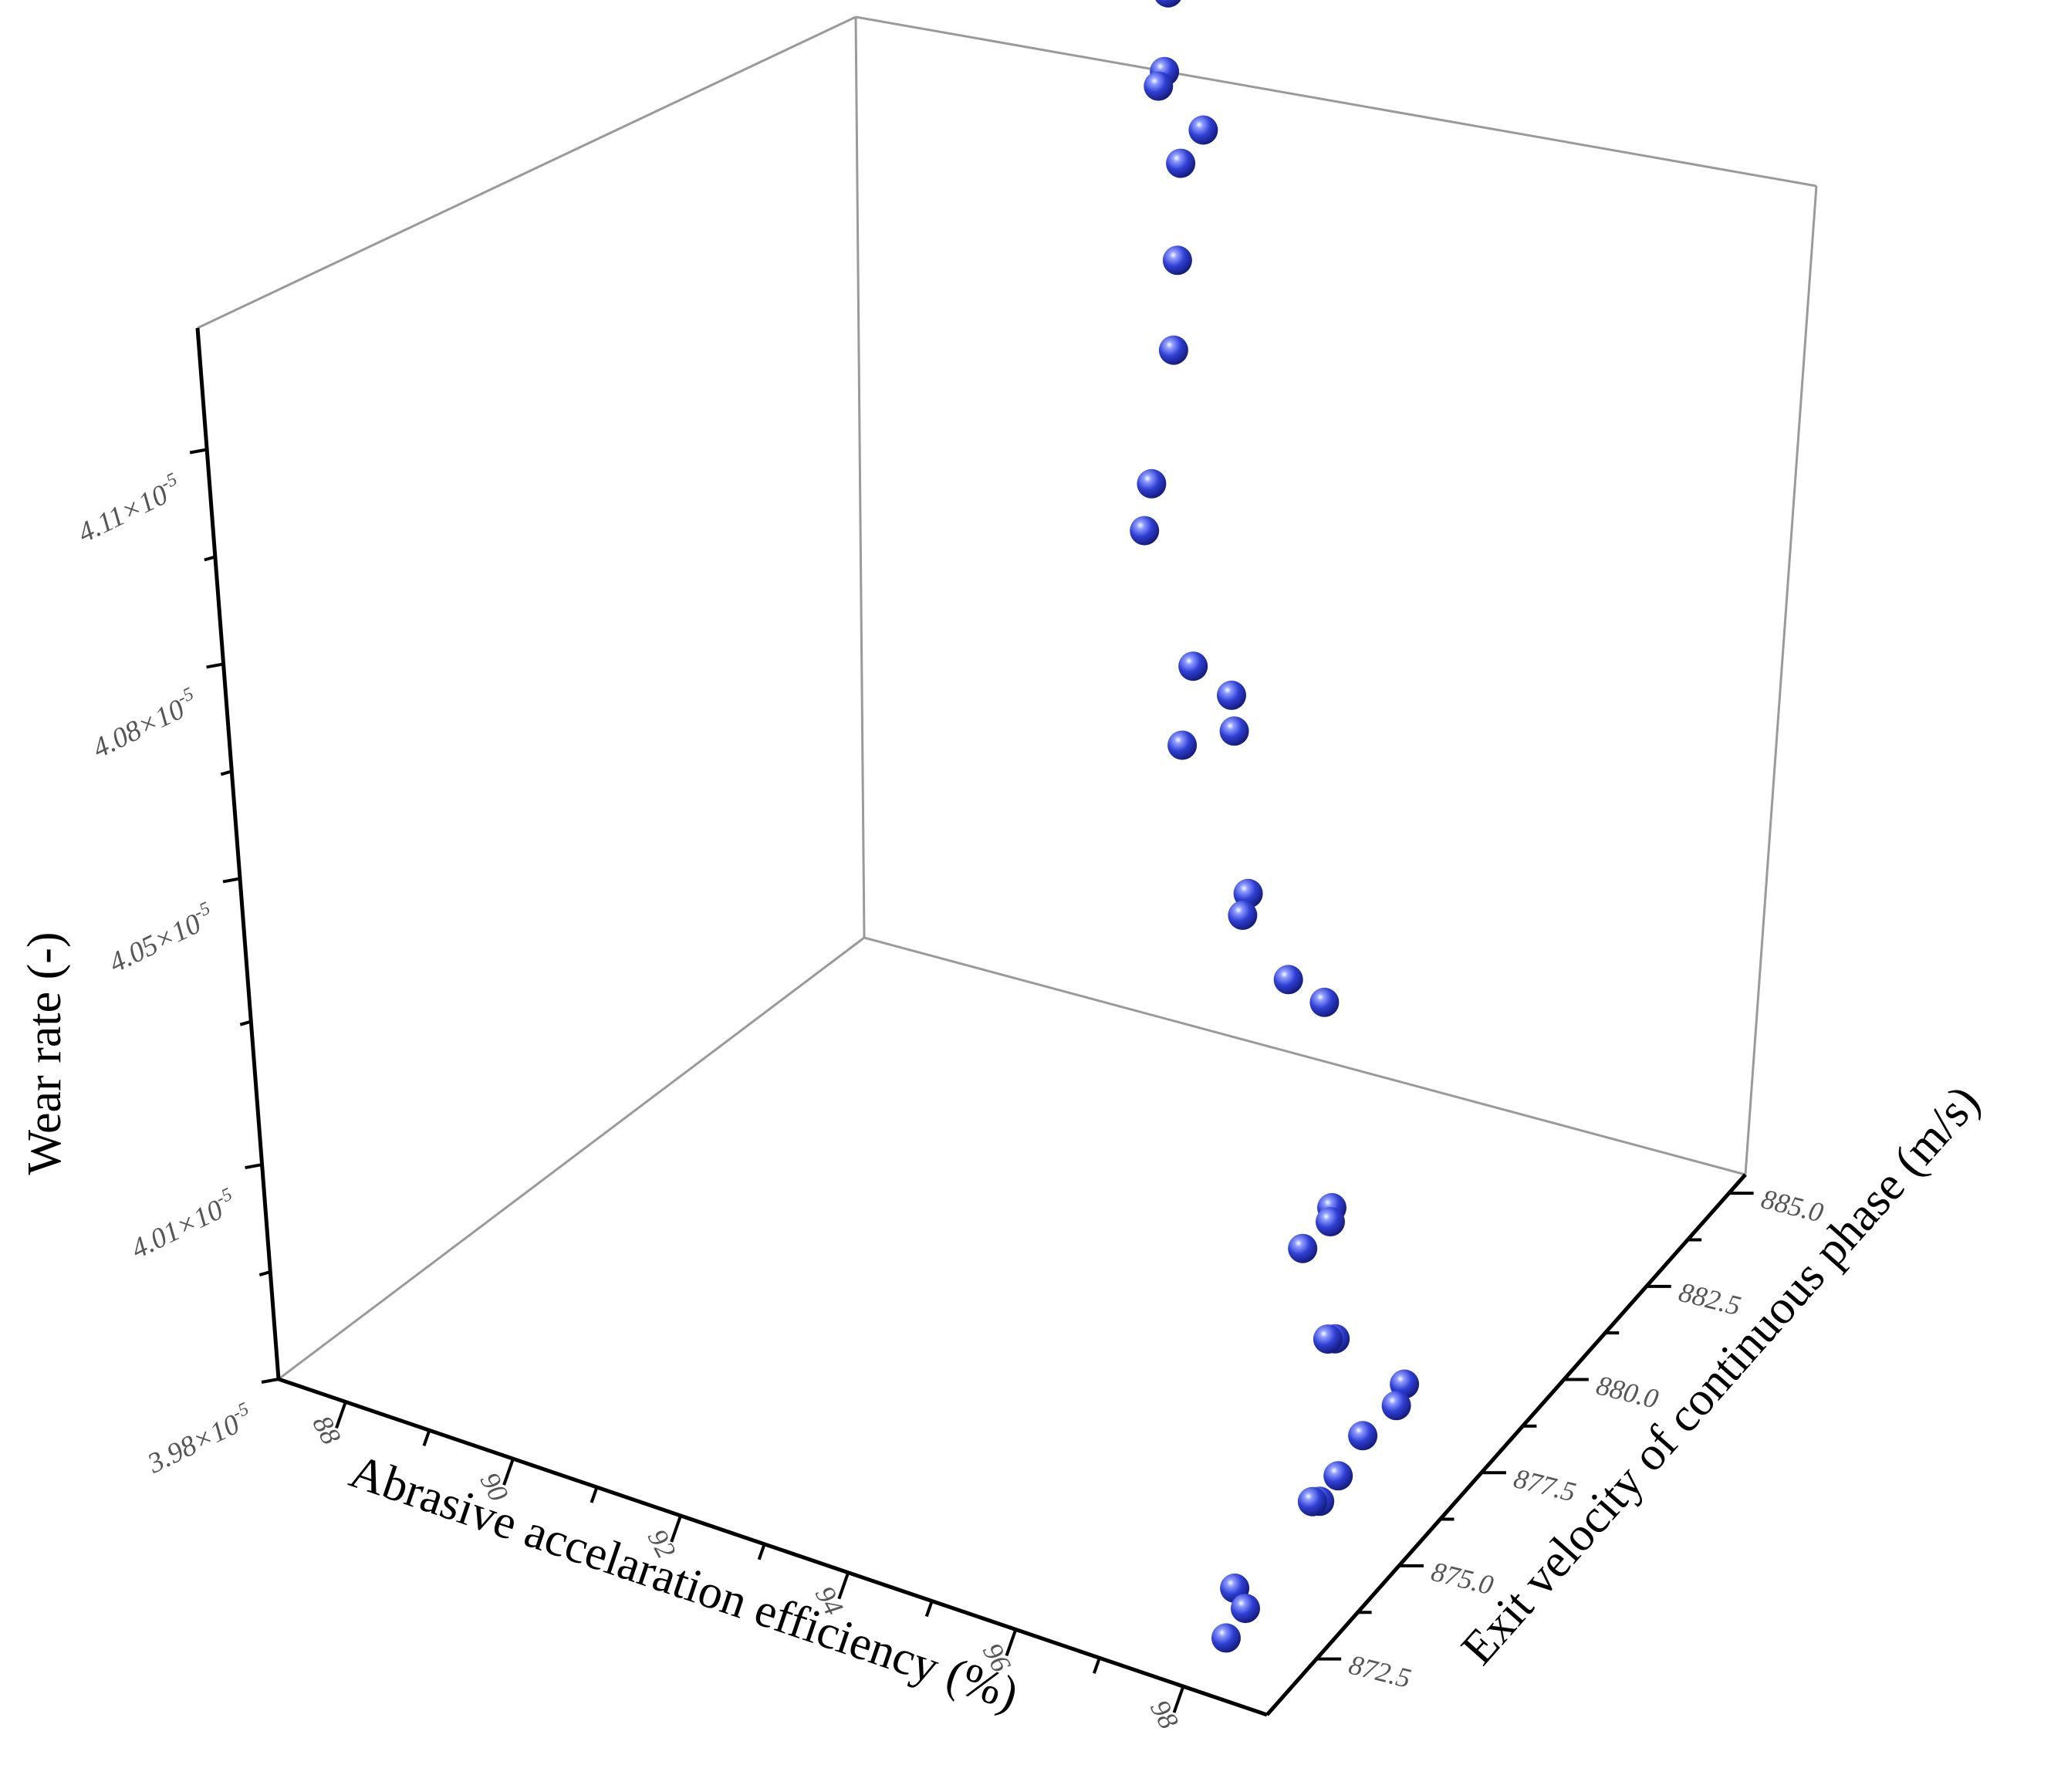 The width and height of the screenshot is (2061, 1792). I want to click on y-axis-title: Exit velocity of continuous phase (m/s), so click(1720, 1375).